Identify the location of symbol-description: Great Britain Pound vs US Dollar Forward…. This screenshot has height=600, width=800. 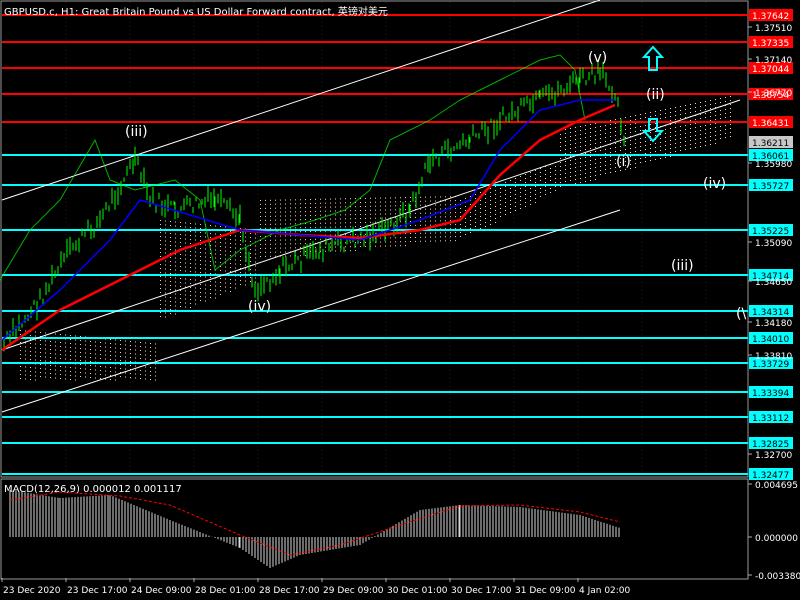
(234, 12).